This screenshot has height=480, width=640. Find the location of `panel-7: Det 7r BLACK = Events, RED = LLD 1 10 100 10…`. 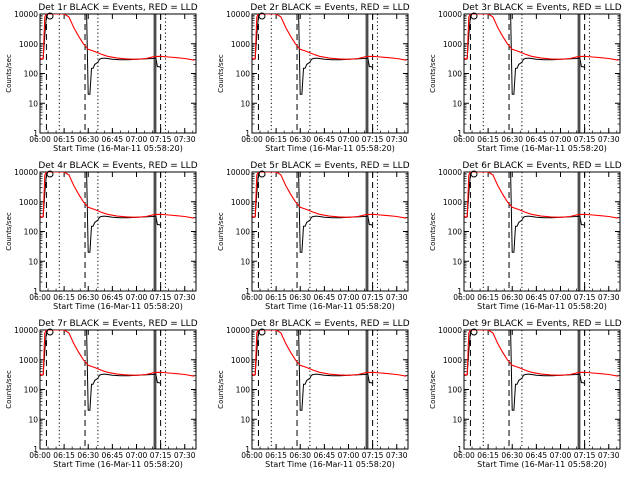

panel-7: Det 7r BLACK = Events, RED = LLD 1 10 100 10… is located at coordinates (101, 394).